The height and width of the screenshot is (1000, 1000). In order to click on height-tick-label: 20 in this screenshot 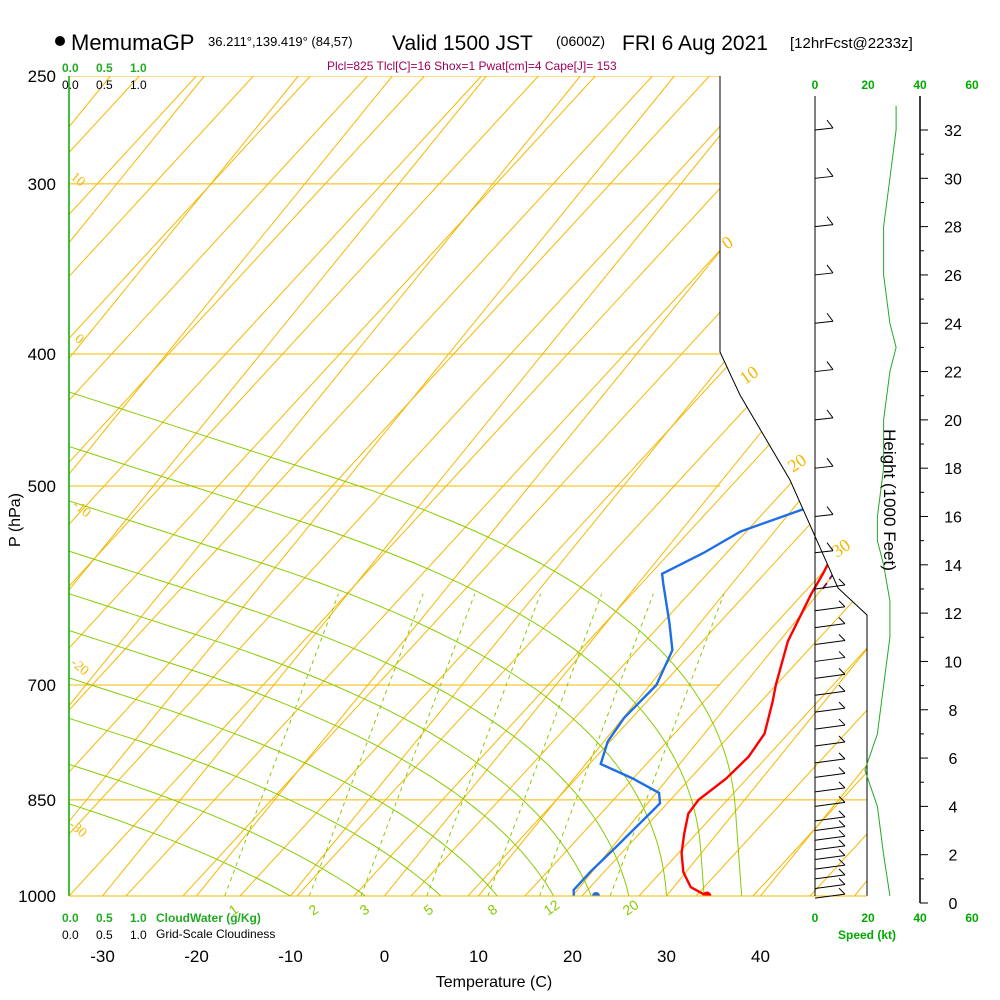, I will do `click(953, 421)`.